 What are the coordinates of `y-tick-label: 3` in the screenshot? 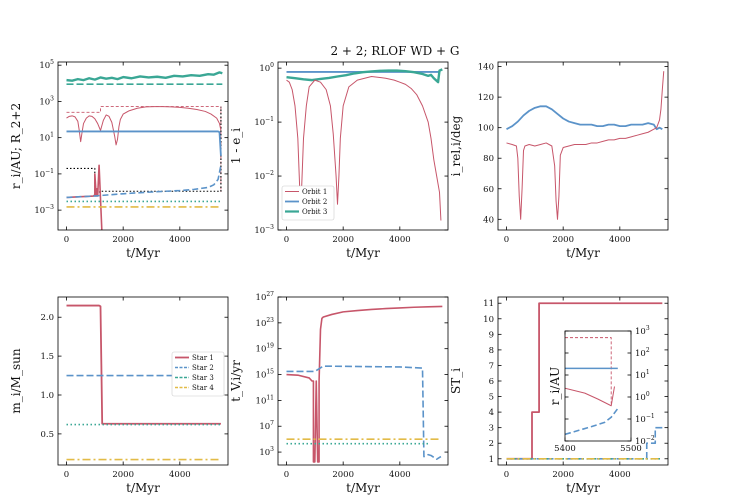 It's located at (491, 429).